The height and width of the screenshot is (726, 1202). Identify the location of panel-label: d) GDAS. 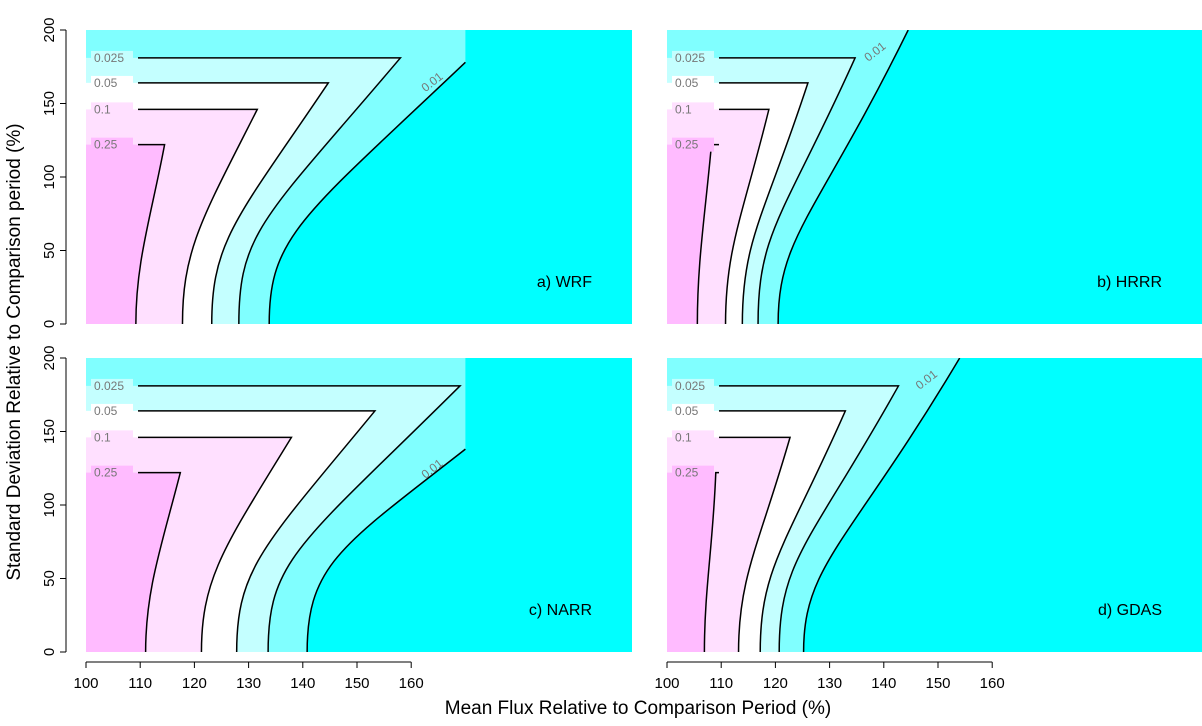
(1130, 610).